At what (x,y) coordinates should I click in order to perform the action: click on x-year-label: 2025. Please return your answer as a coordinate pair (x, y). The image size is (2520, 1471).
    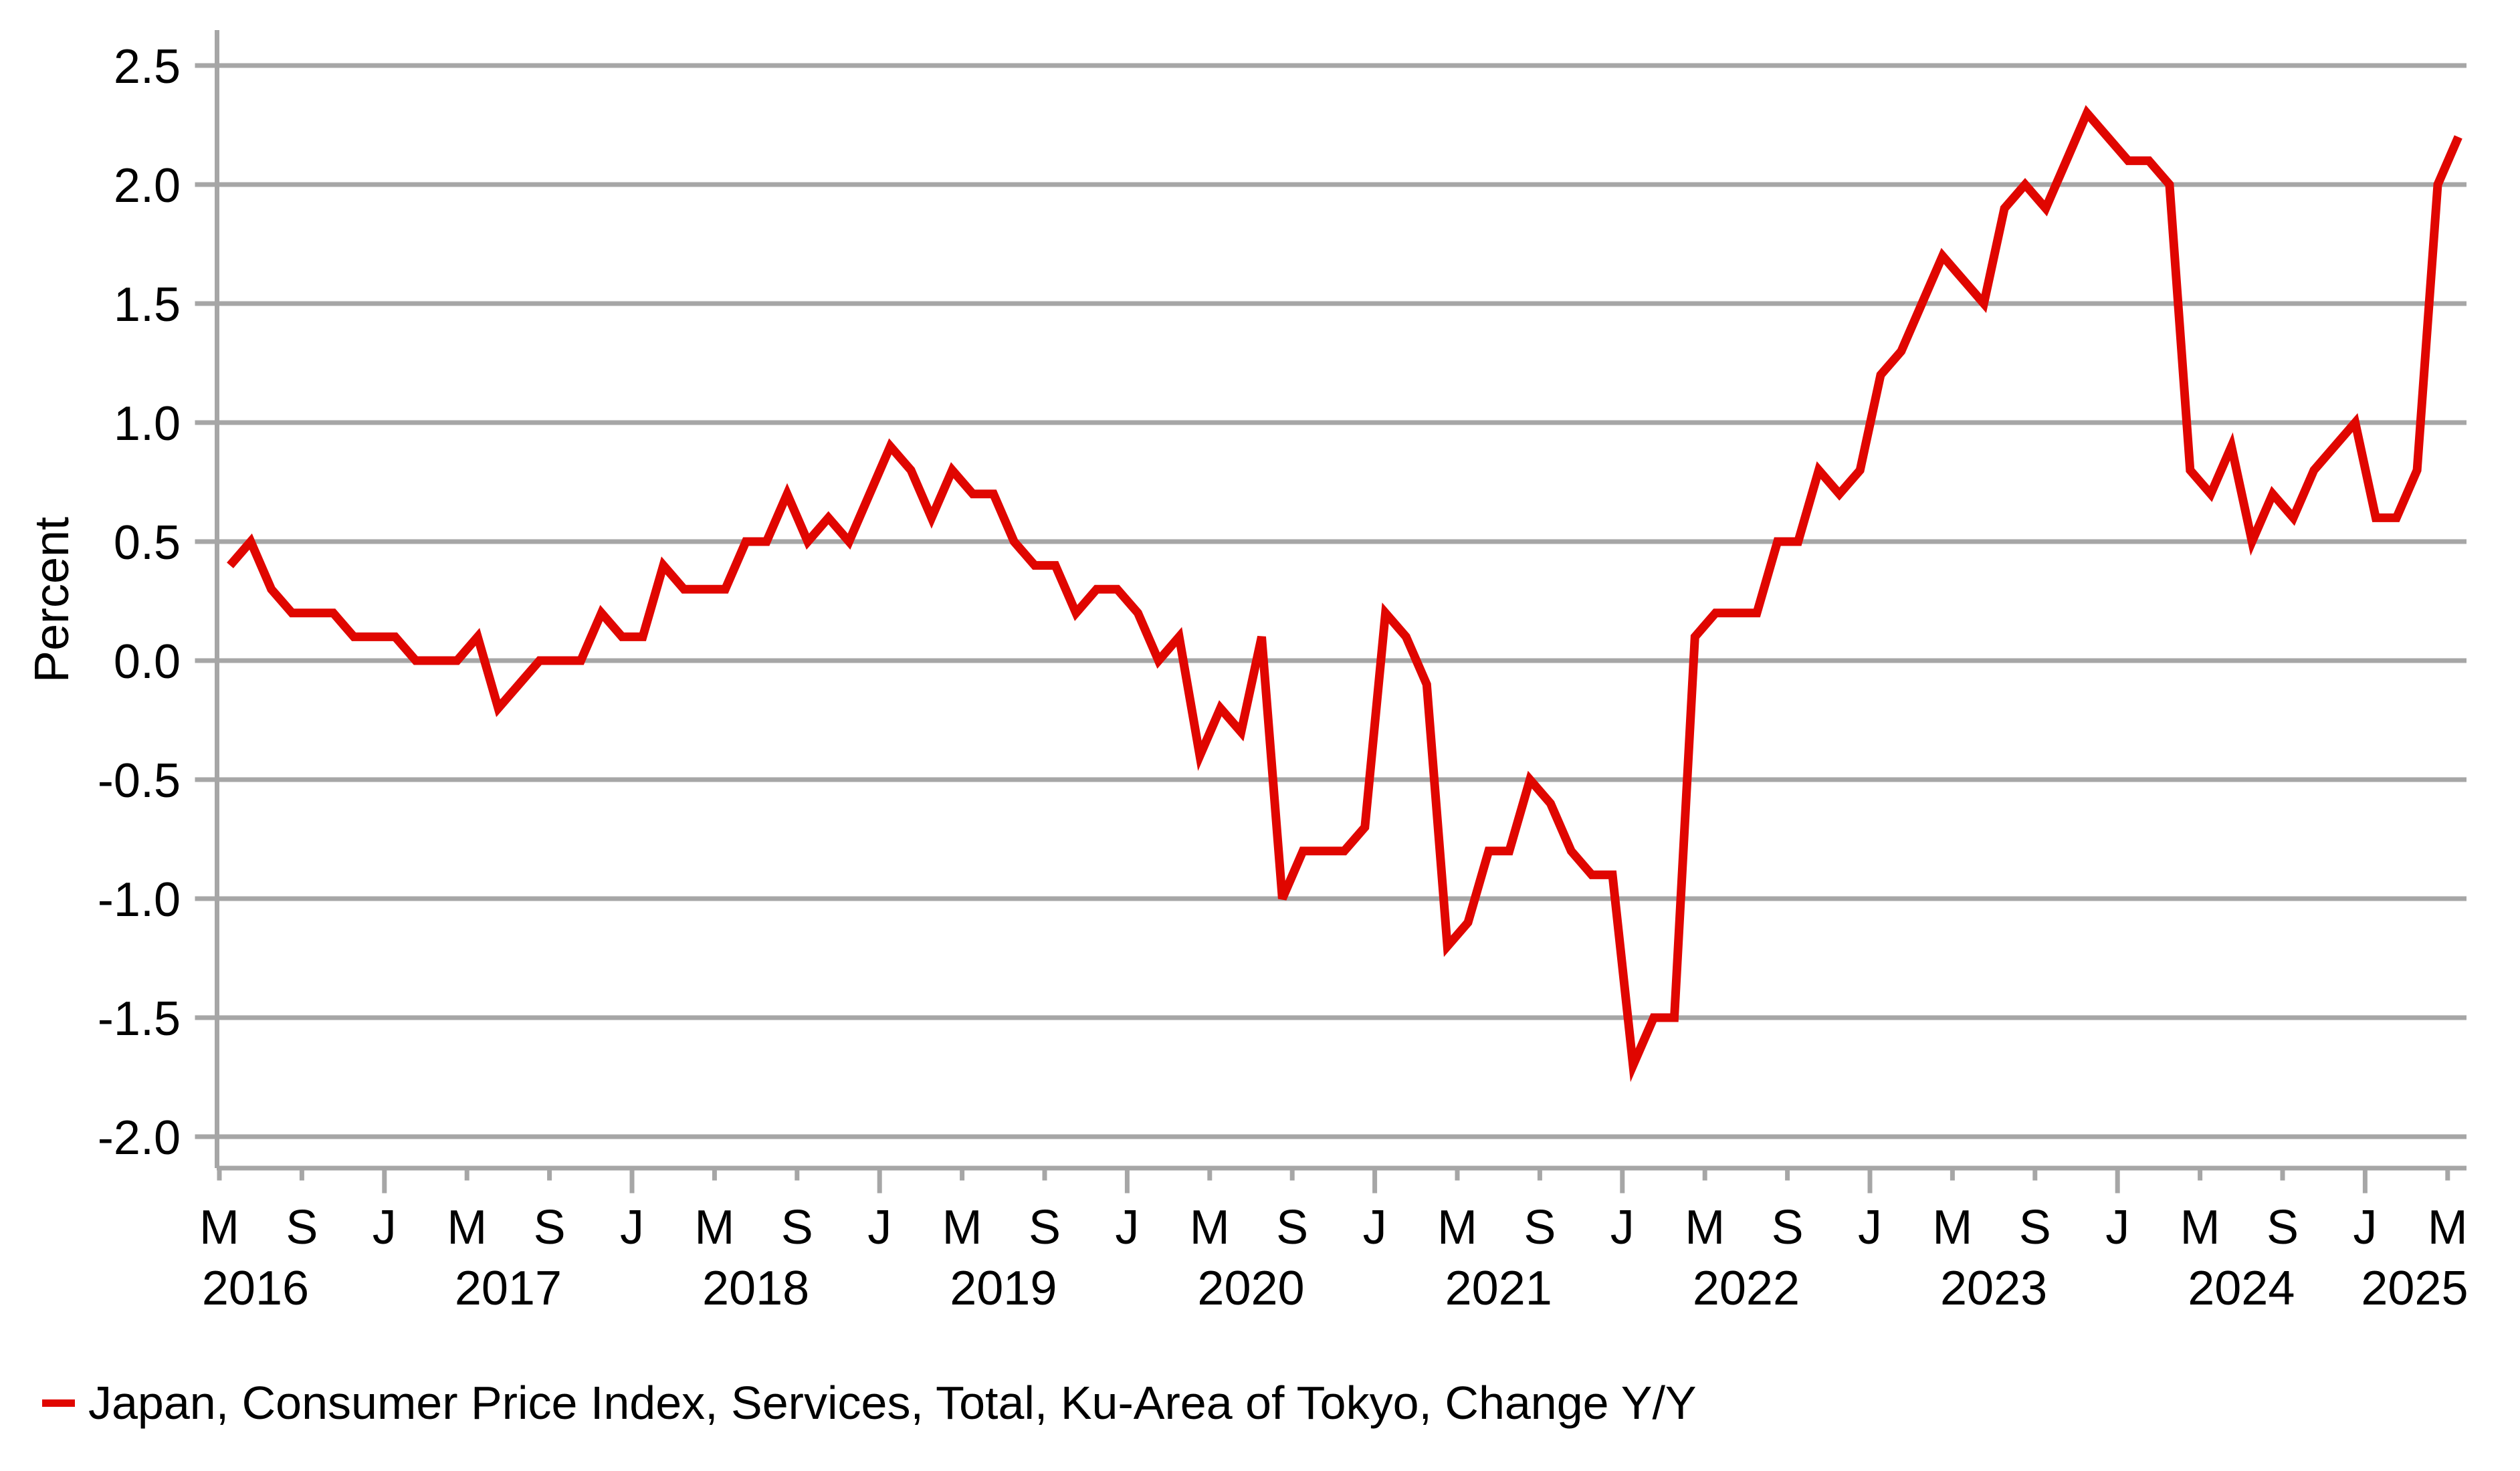
    Looking at the image, I should click on (2414, 1288).